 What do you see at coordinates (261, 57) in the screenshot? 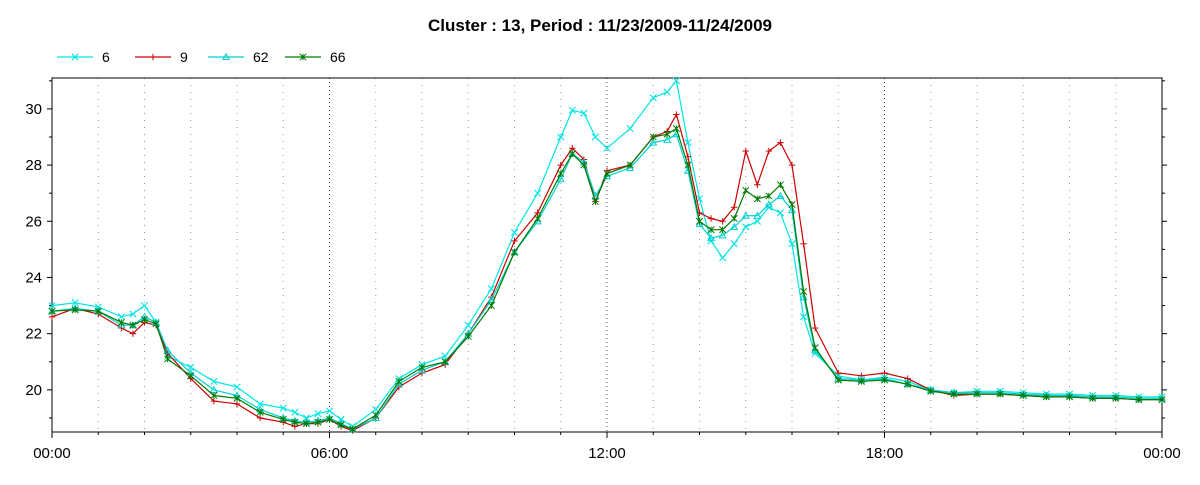
I see `legend-label: 62` at bounding box center [261, 57].